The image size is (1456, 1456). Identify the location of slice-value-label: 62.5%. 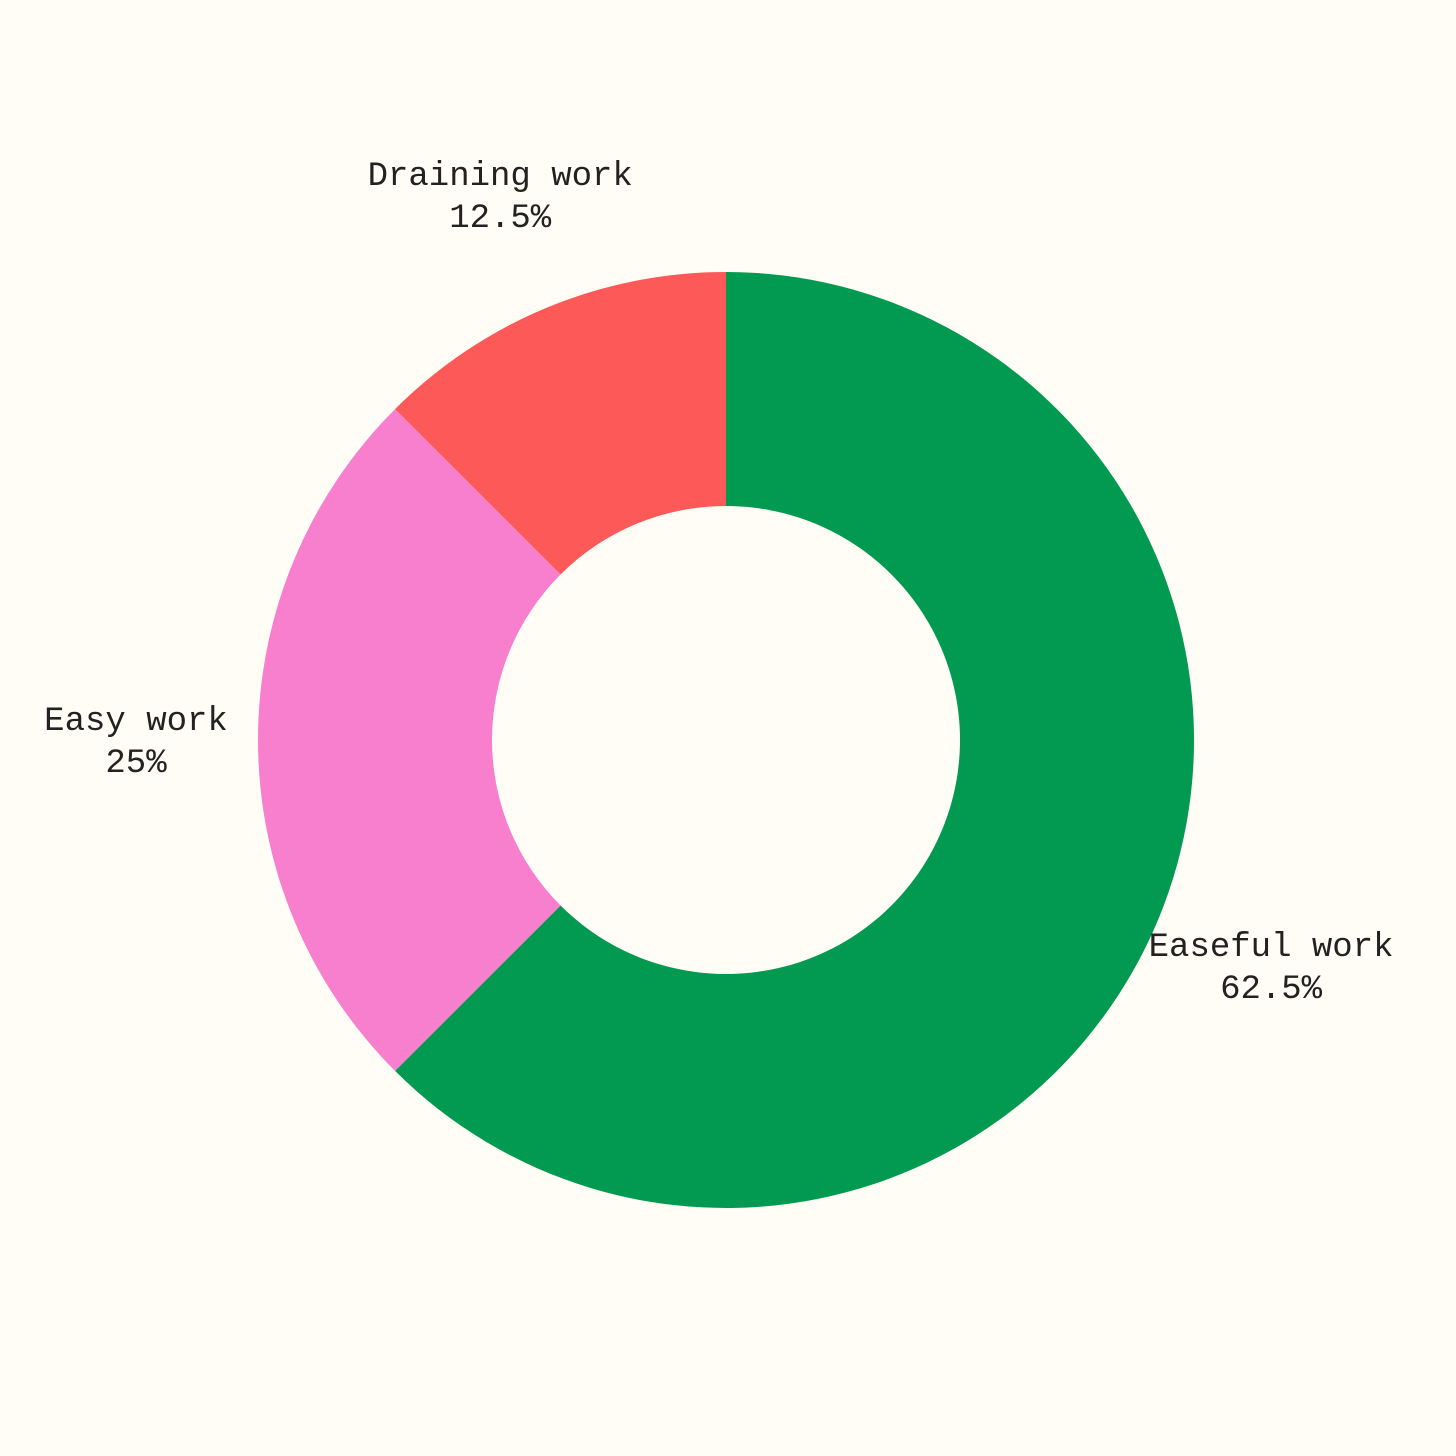
(1271, 990).